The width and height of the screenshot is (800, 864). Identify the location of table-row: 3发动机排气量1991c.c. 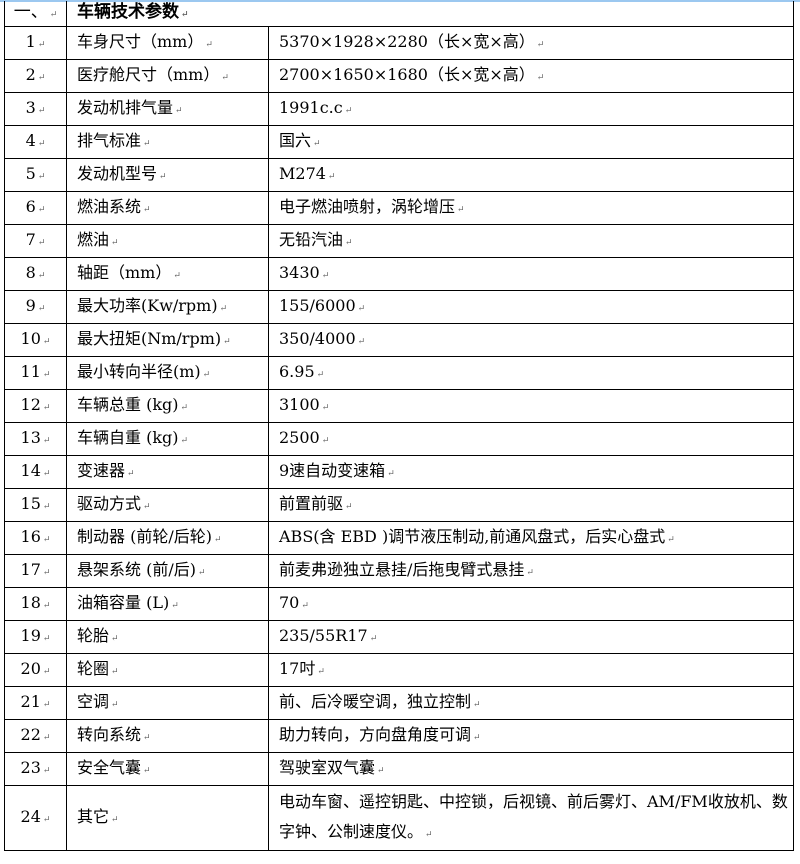
(399, 109).